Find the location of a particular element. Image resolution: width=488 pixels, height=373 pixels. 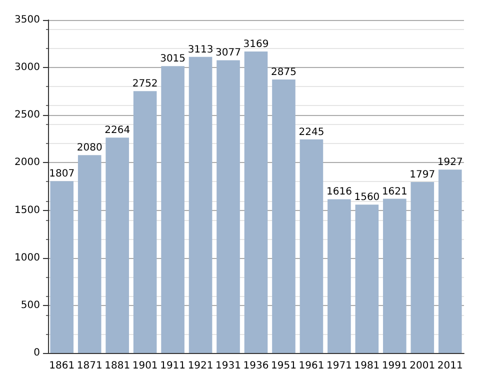

data-label: 3113 is located at coordinates (201, 50).